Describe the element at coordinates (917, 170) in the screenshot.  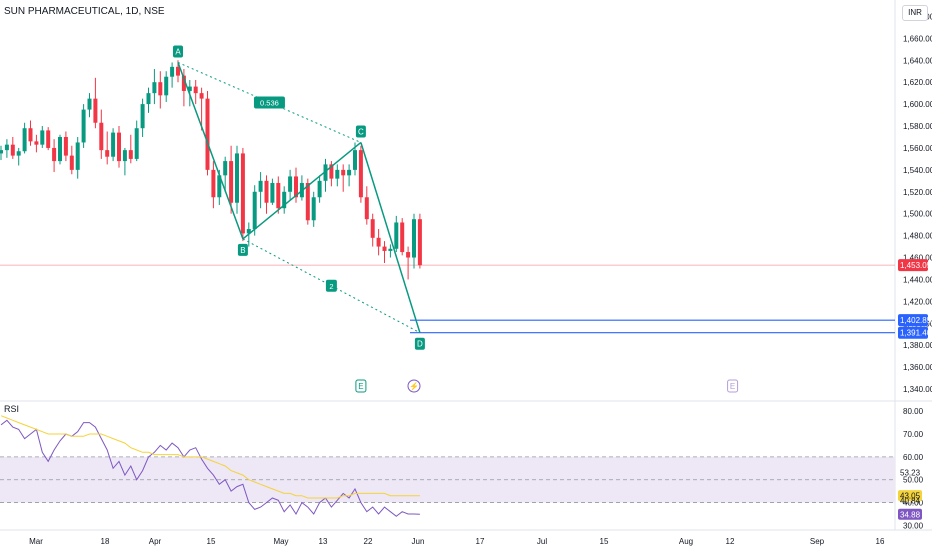
I see `price-tick-label: 1,540.00` at that location.